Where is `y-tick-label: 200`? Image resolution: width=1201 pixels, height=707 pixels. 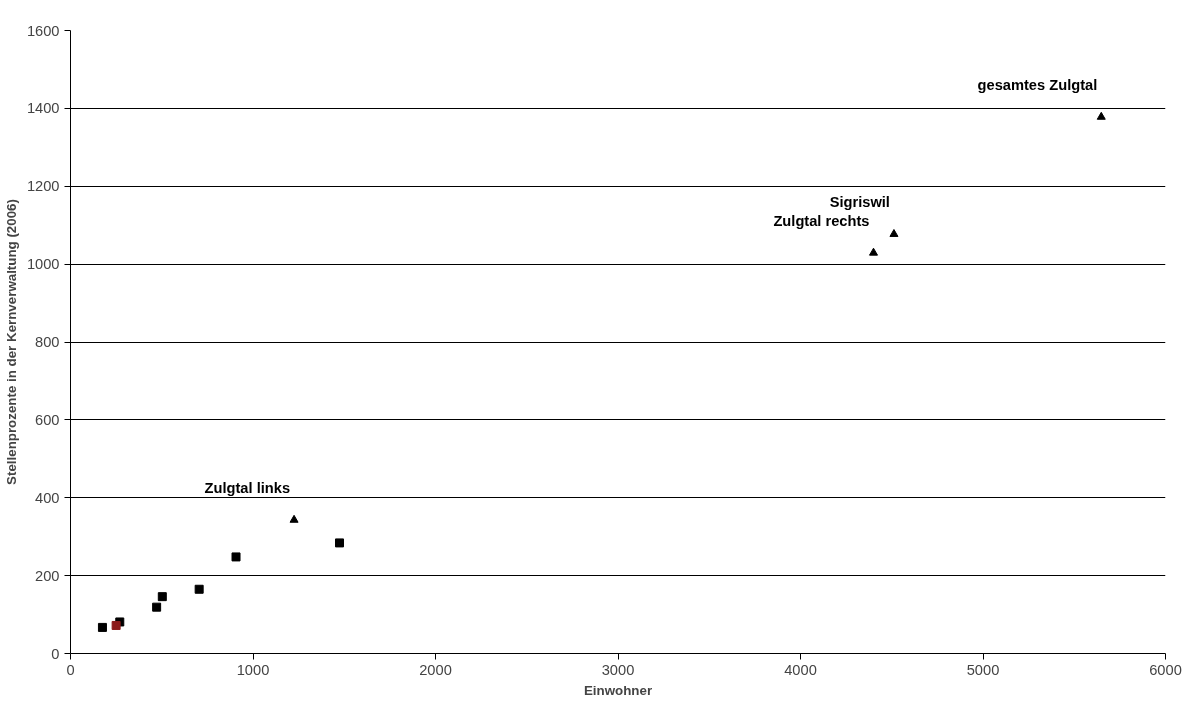
y-tick-label: 200 is located at coordinates (47, 575).